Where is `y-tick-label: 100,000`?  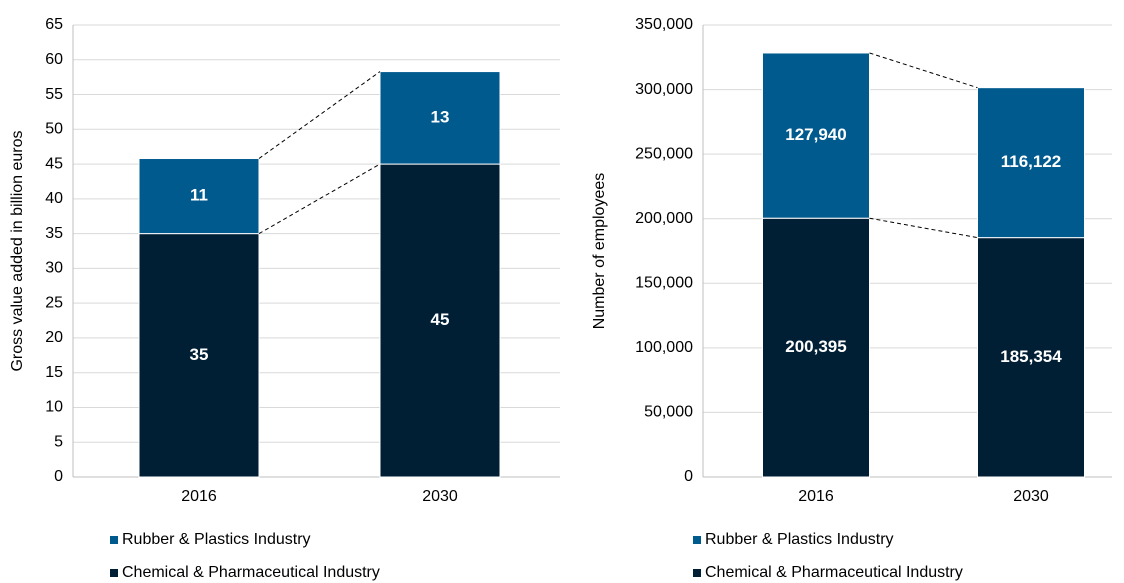 y-tick-label: 100,000 is located at coordinates (664, 347).